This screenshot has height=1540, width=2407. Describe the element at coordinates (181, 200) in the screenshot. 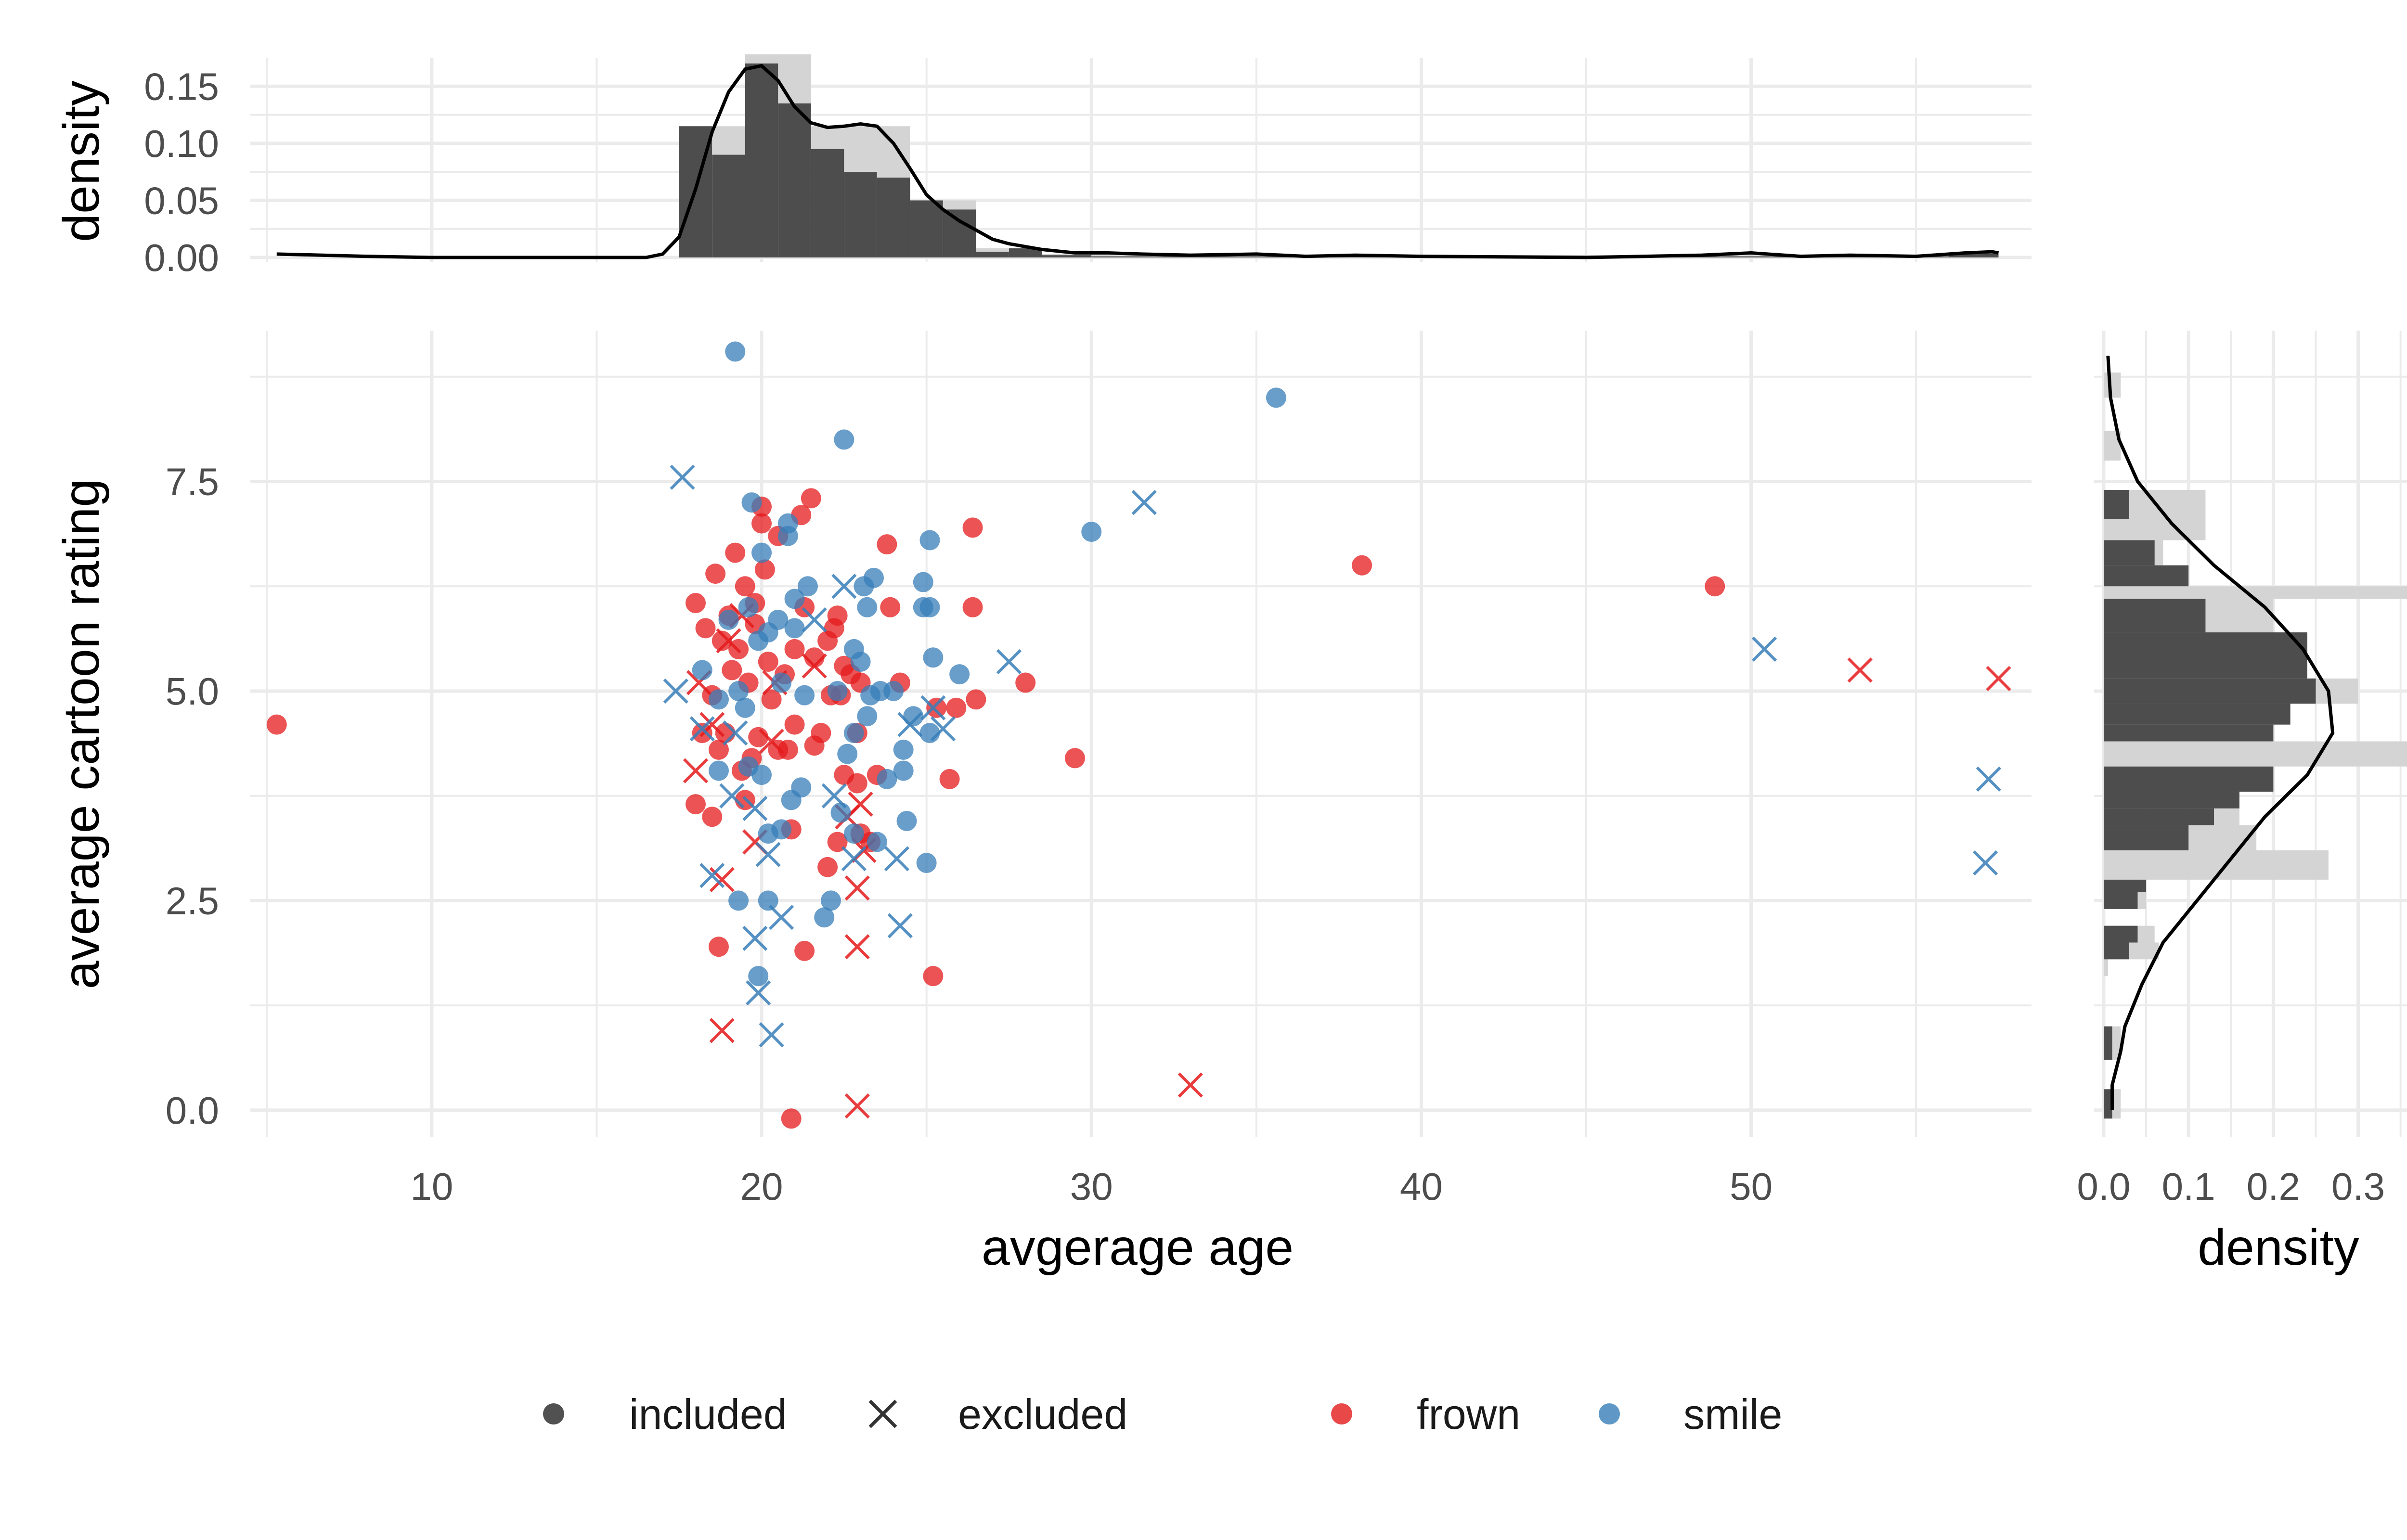

I see `top-y-tick-label: 0.05` at that location.